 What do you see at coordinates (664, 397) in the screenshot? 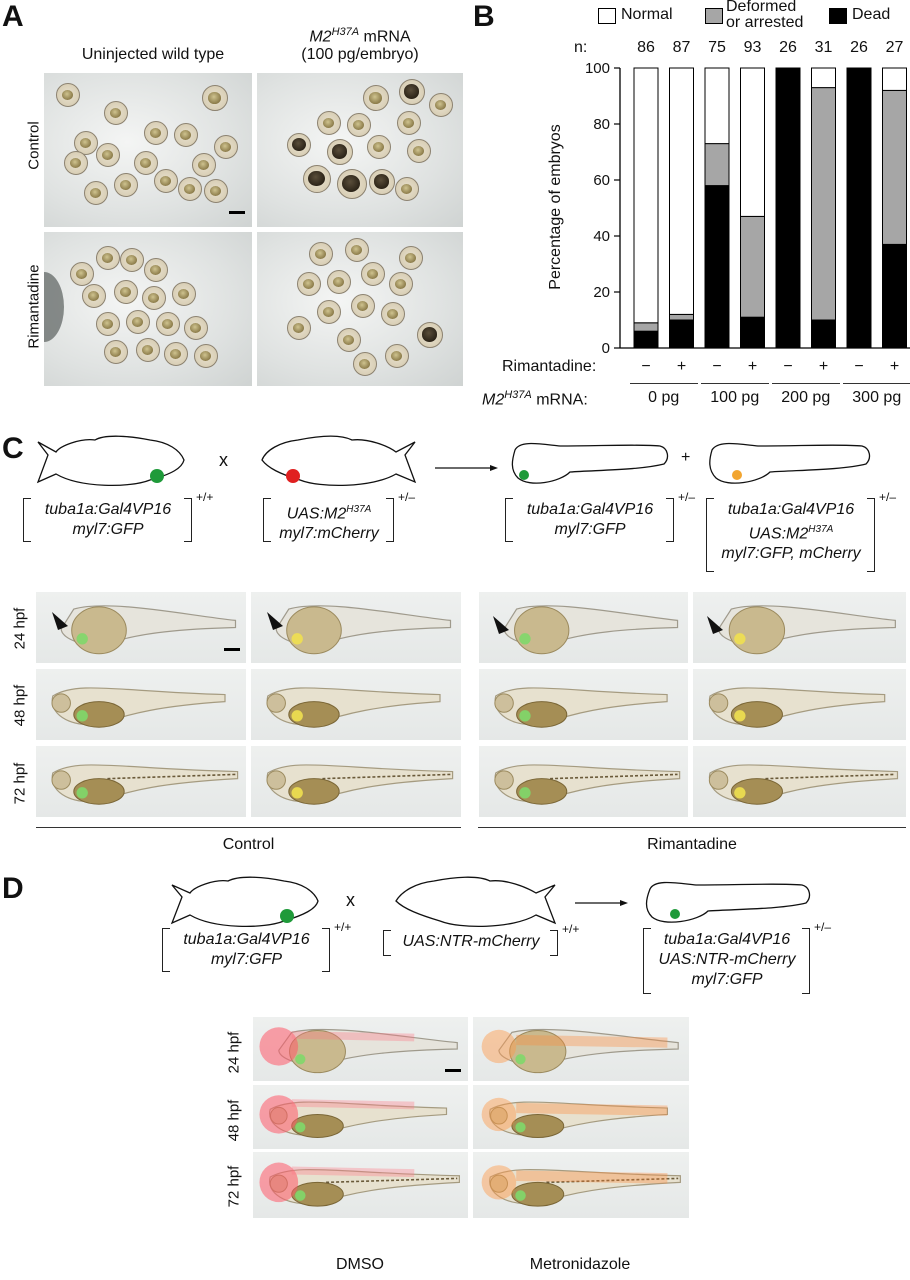
I see `dose-label: 0 pg` at bounding box center [664, 397].